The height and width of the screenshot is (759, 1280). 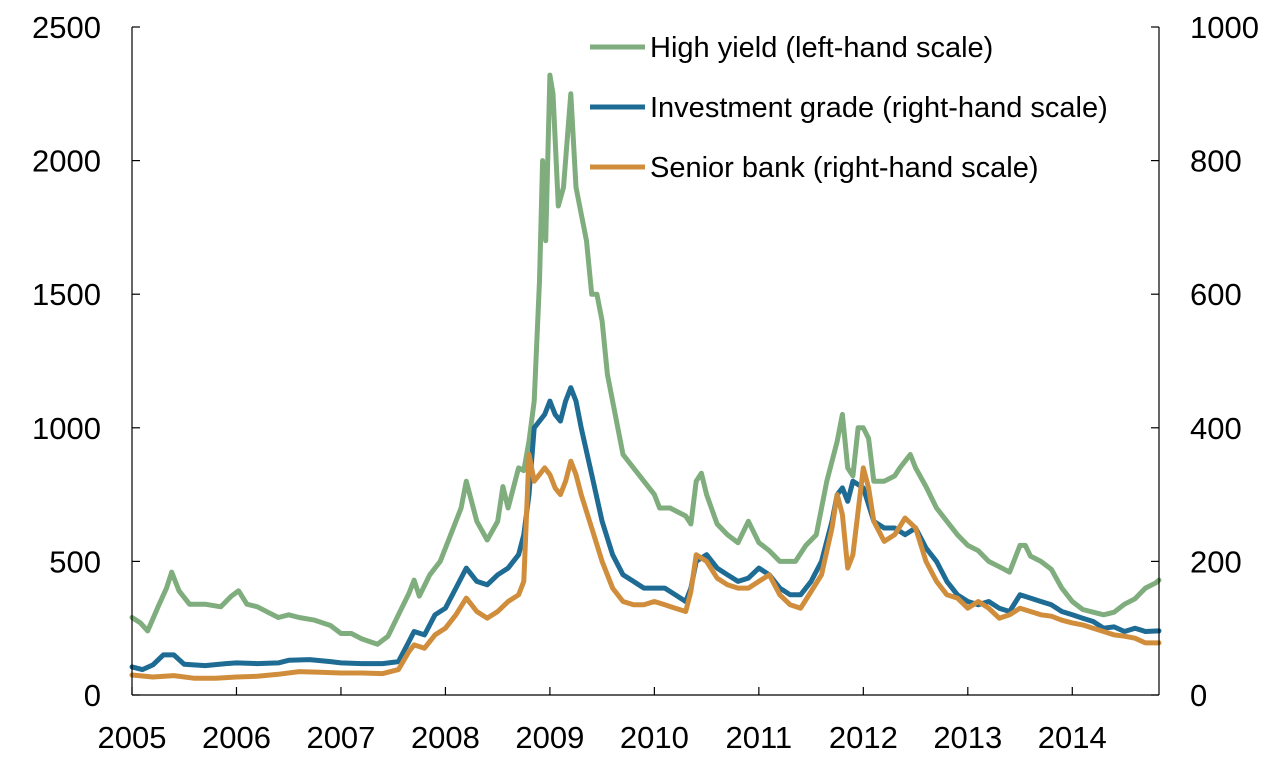 What do you see at coordinates (1216, 428) in the screenshot?
I see `y-right-tick-label-2: 400` at bounding box center [1216, 428].